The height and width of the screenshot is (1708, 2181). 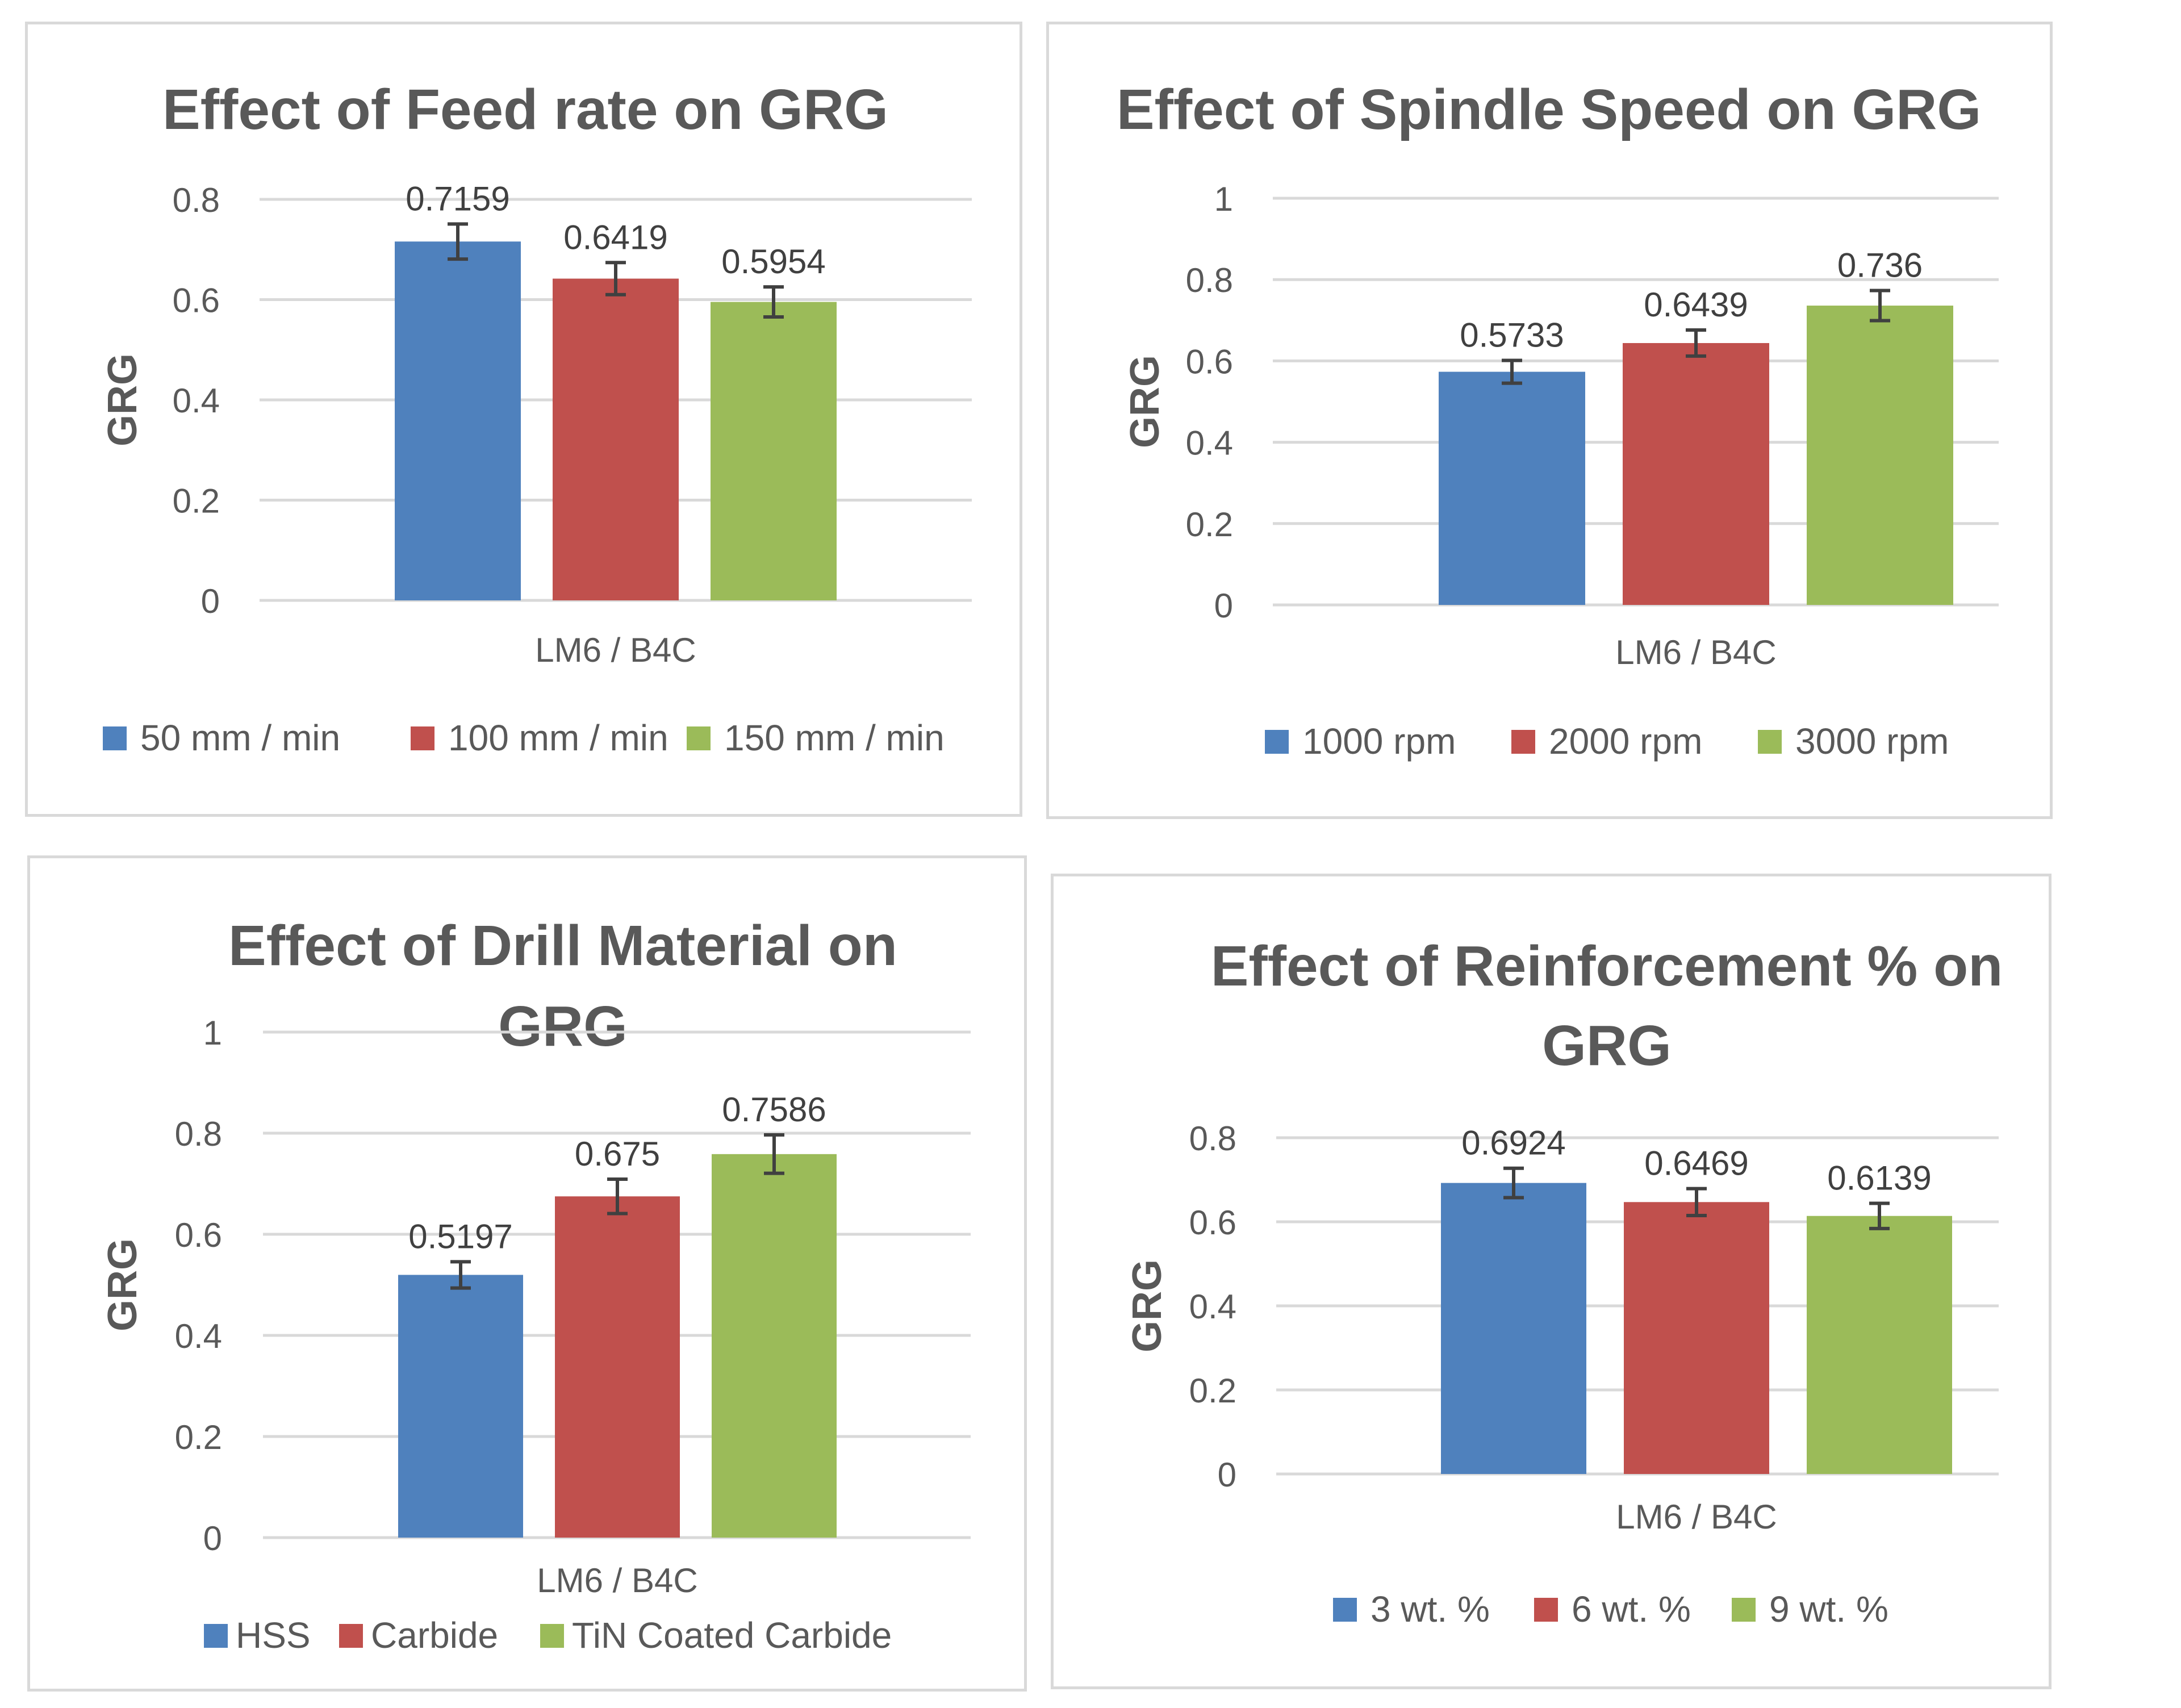 I want to click on data-label: 0.6139, so click(x=1879, y=1178).